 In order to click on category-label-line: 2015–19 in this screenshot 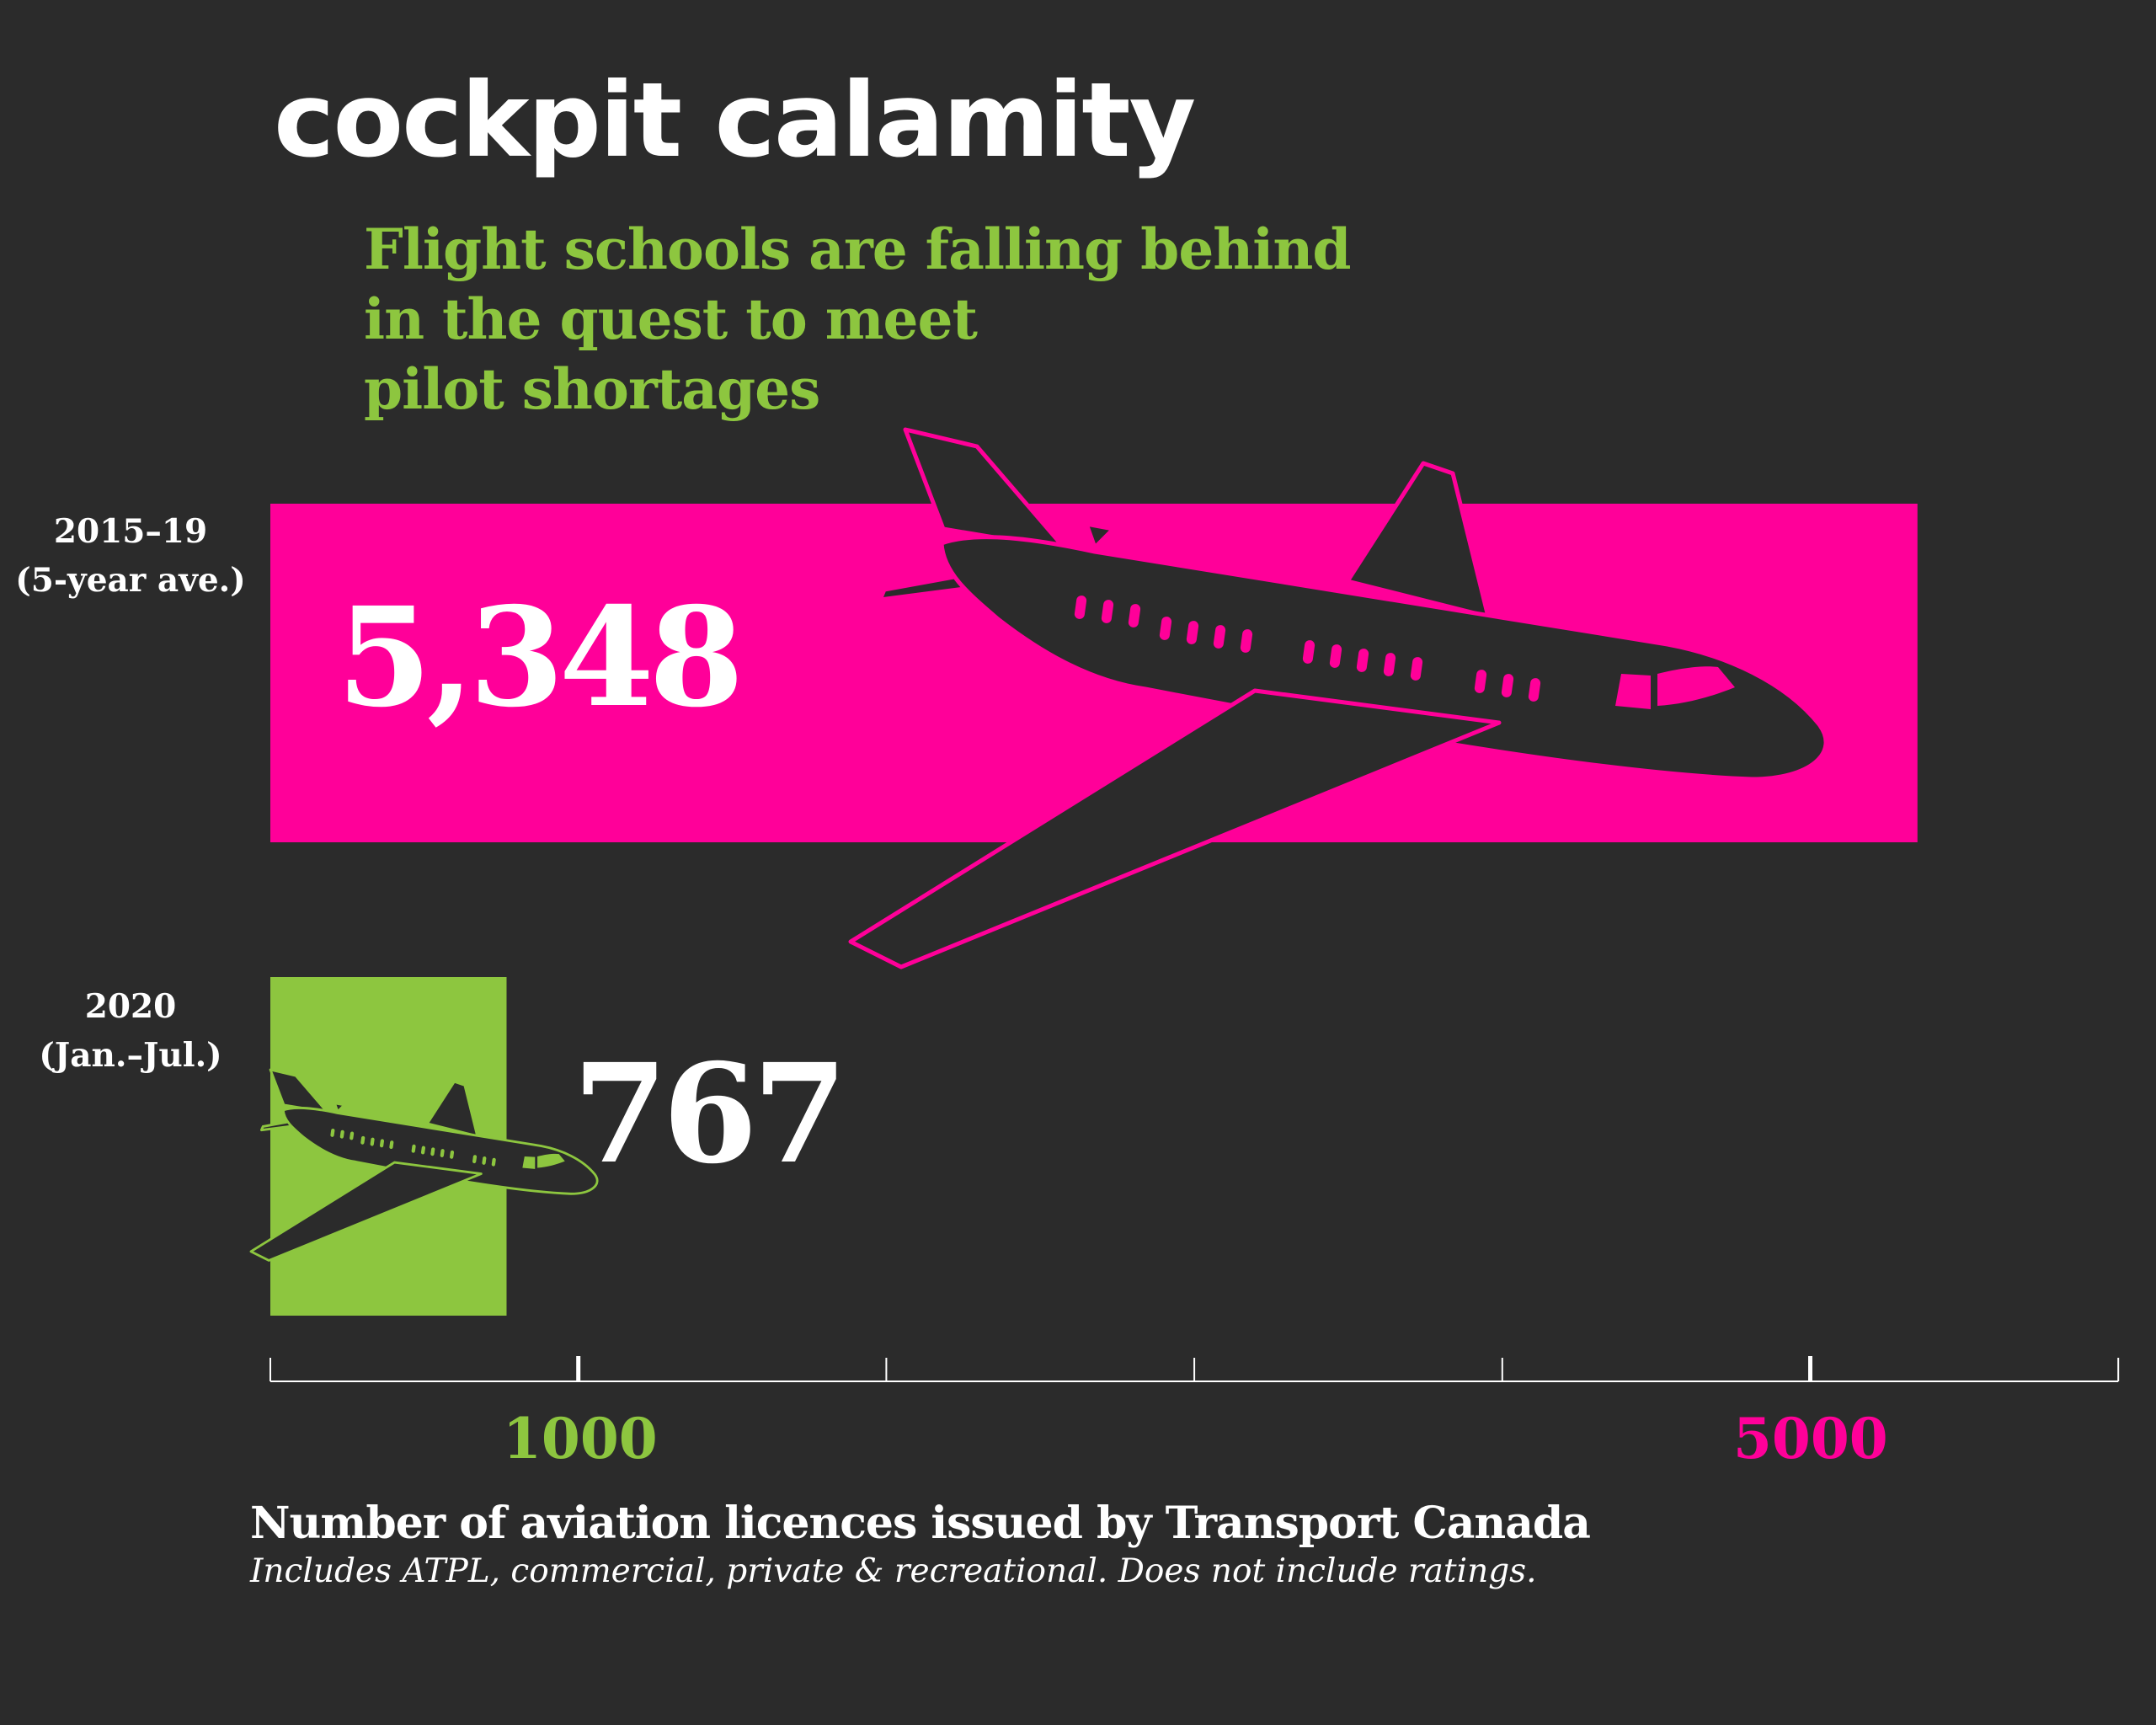, I will do `click(130, 531)`.